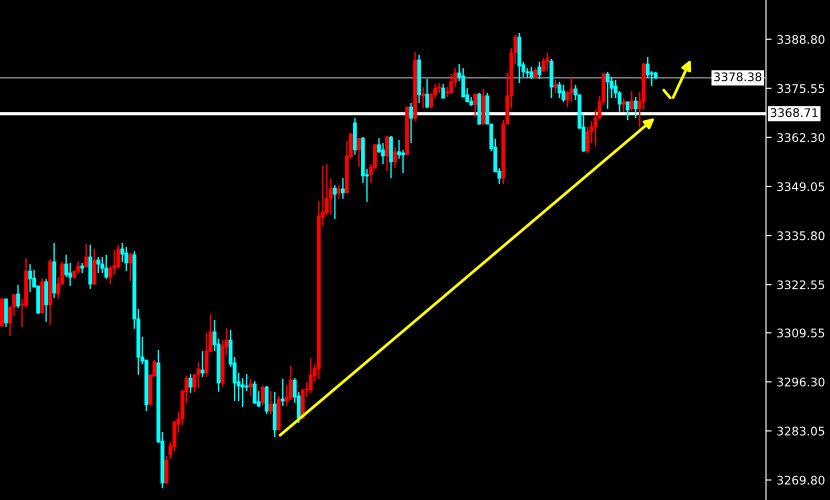 The height and width of the screenshot is (500, 830). I want to click on ref-line-label: 3378.38, so click(738, 77).